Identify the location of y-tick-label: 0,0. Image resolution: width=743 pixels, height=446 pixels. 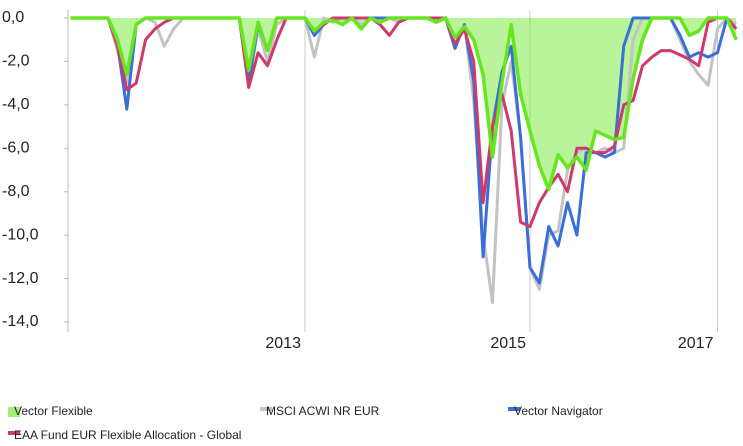
(13, 17).